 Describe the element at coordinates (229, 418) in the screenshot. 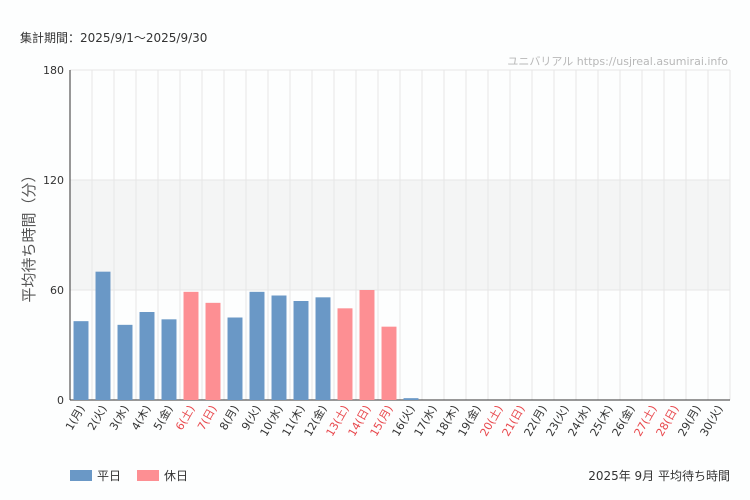

I see `x-tick-label: 8(月)` at that location.